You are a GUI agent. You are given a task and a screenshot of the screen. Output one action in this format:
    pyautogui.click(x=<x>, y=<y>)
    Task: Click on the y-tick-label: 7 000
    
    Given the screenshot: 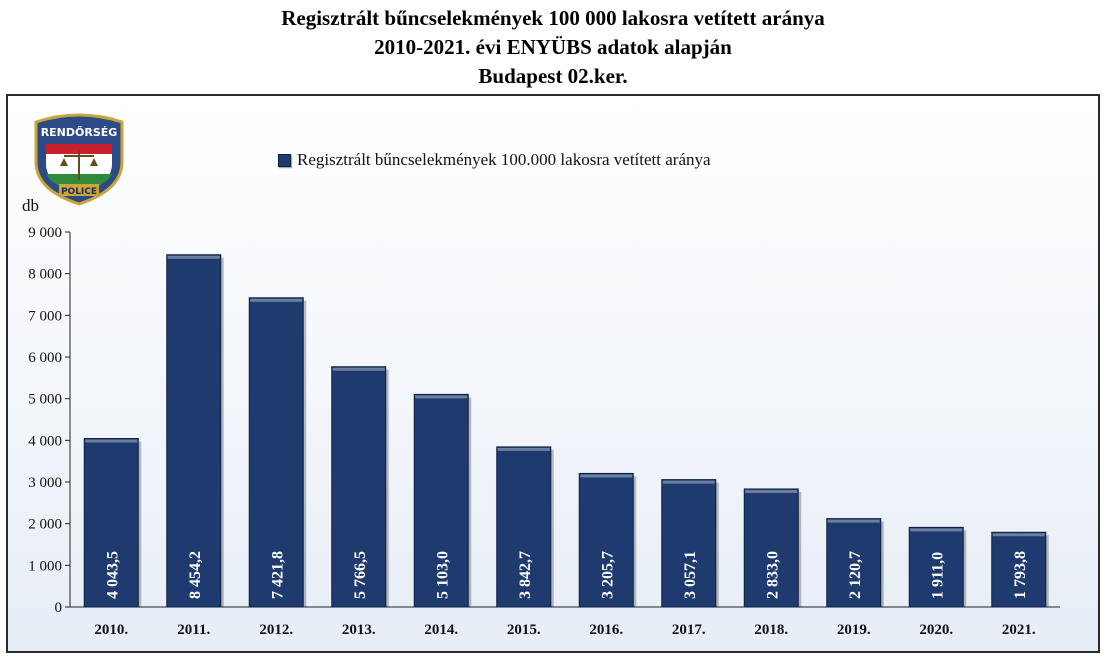 What is the action you would take?
    pyautogui.click(x=45, y=316)
    